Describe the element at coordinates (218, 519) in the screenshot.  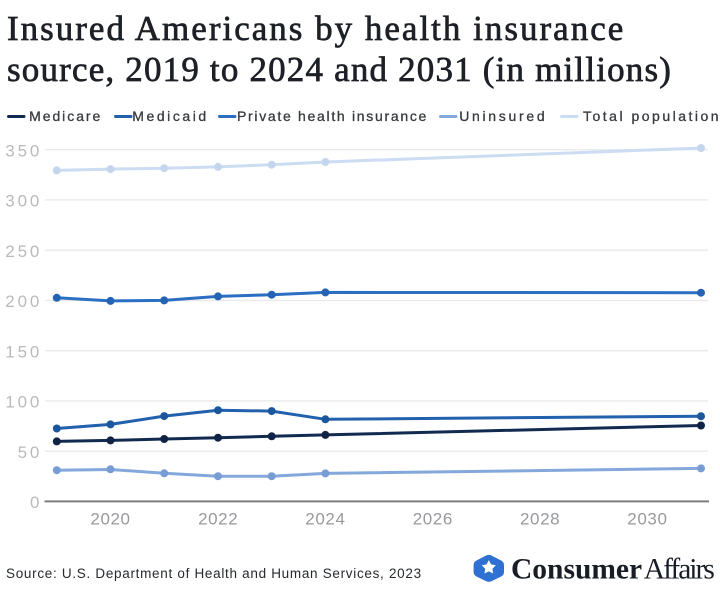
I see `svg-text: 2022` at that location.